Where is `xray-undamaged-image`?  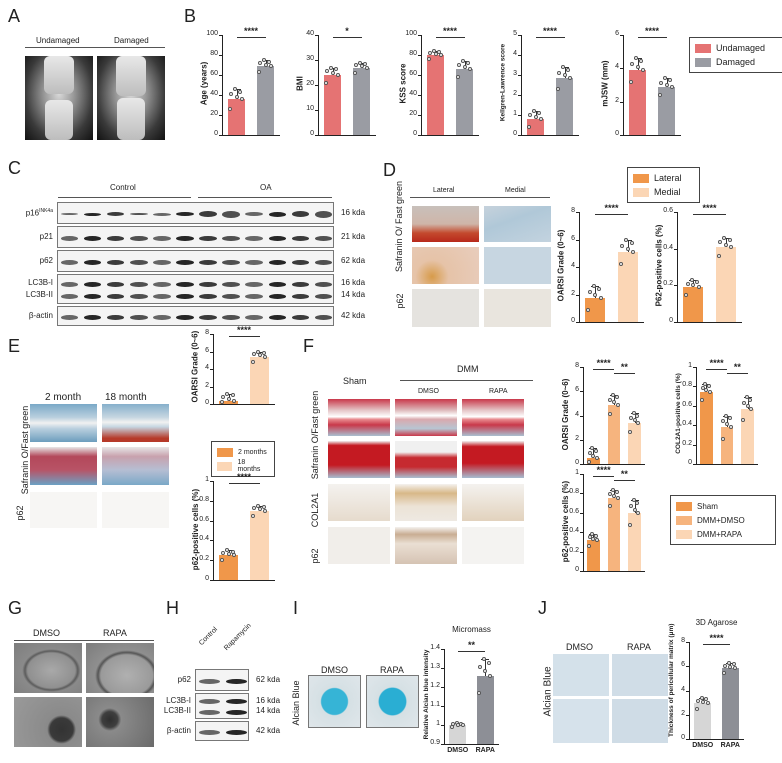 xray-undamaged-image is located at coordinates (59, 98).